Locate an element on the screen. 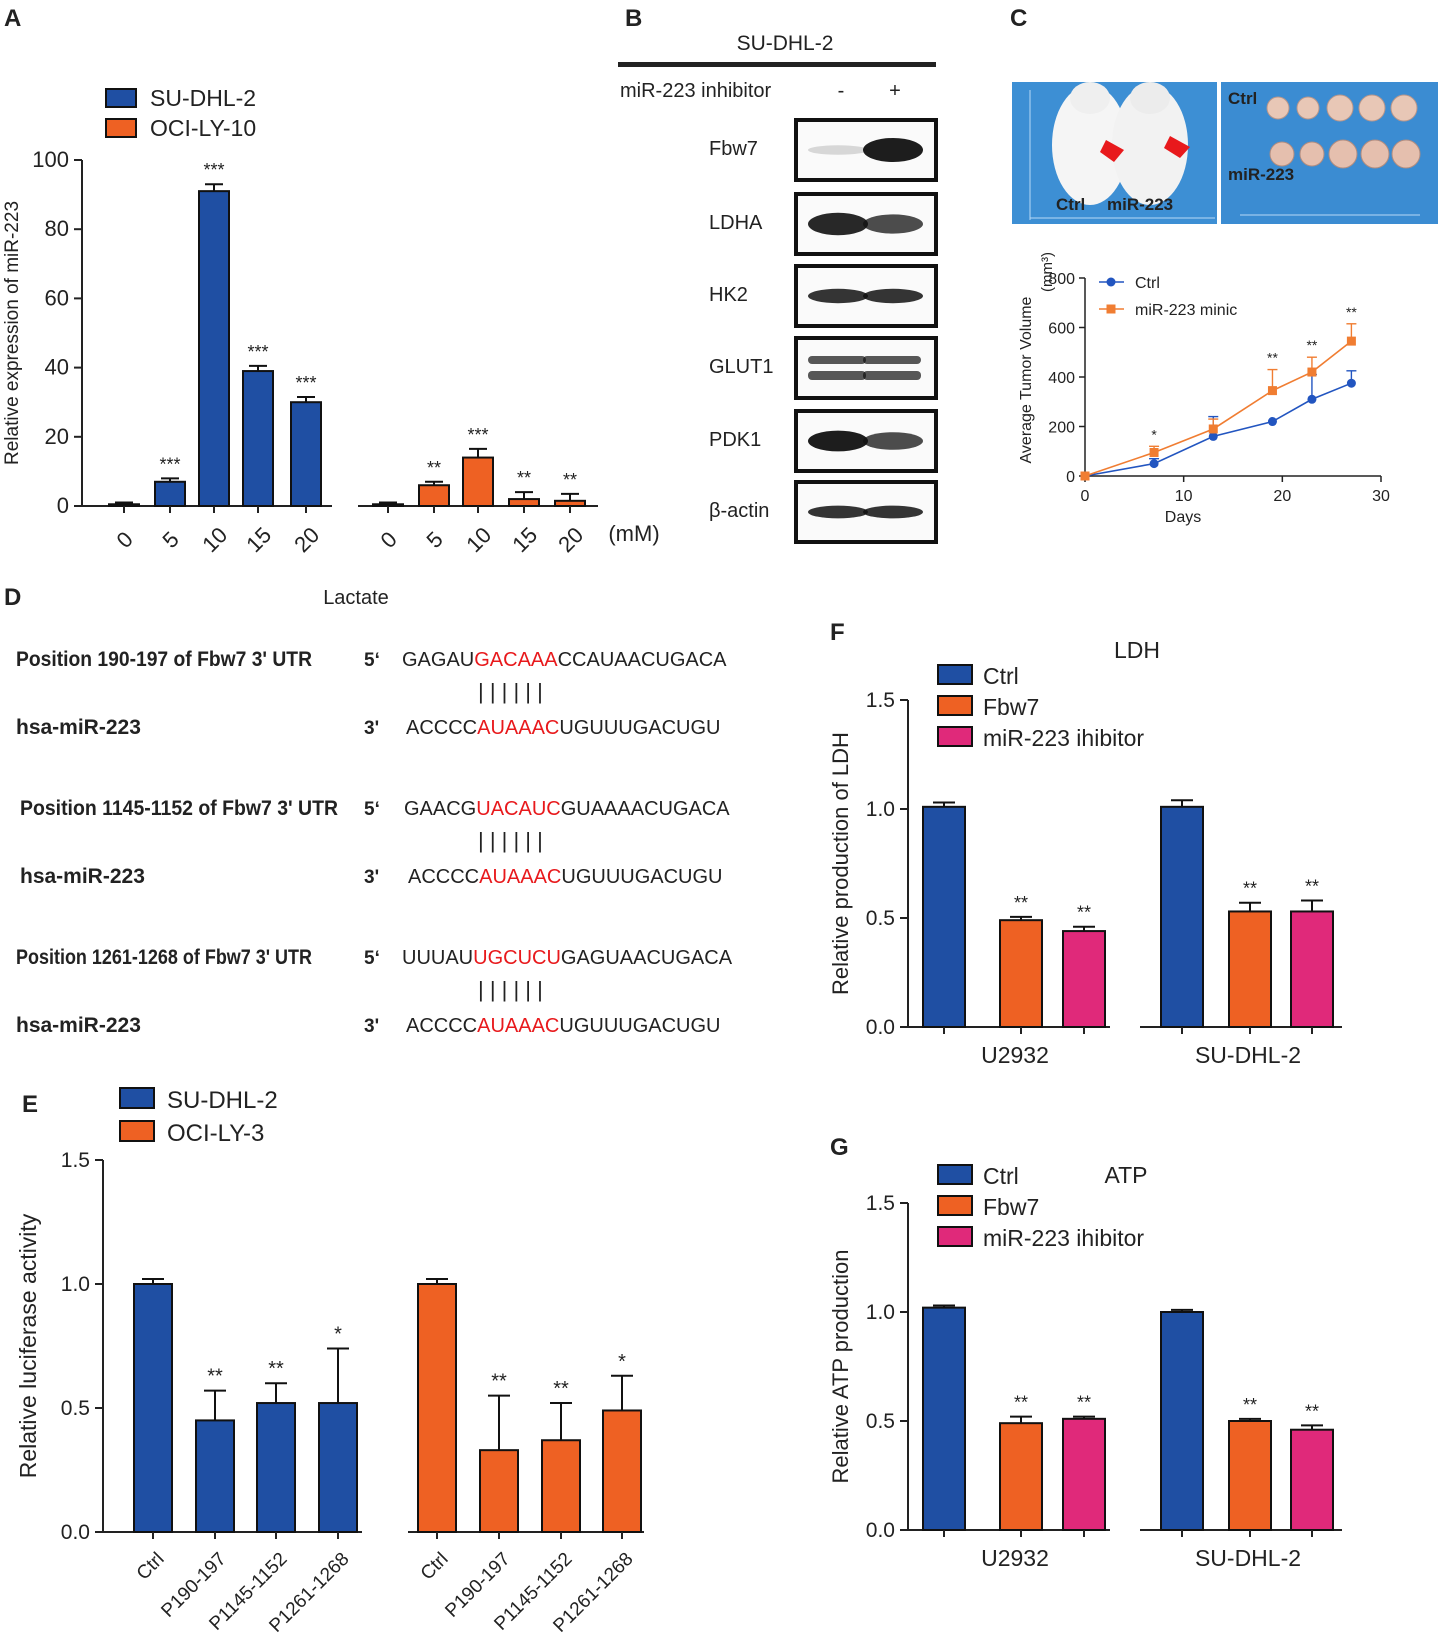 The image size is (1438, 1645). x-tick-label: 20 is located at coordinates (1282, 496).